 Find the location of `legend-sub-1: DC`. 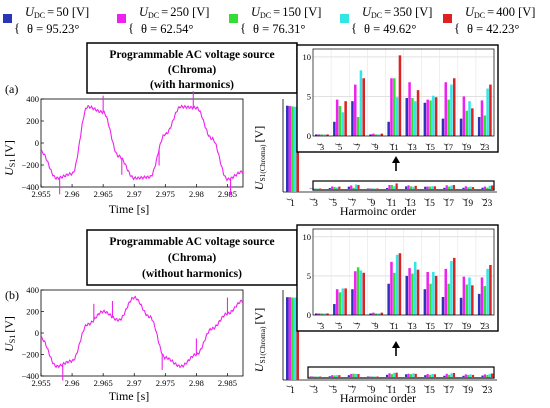

legend-sub-1: DC is located at coordinates (39, 15).